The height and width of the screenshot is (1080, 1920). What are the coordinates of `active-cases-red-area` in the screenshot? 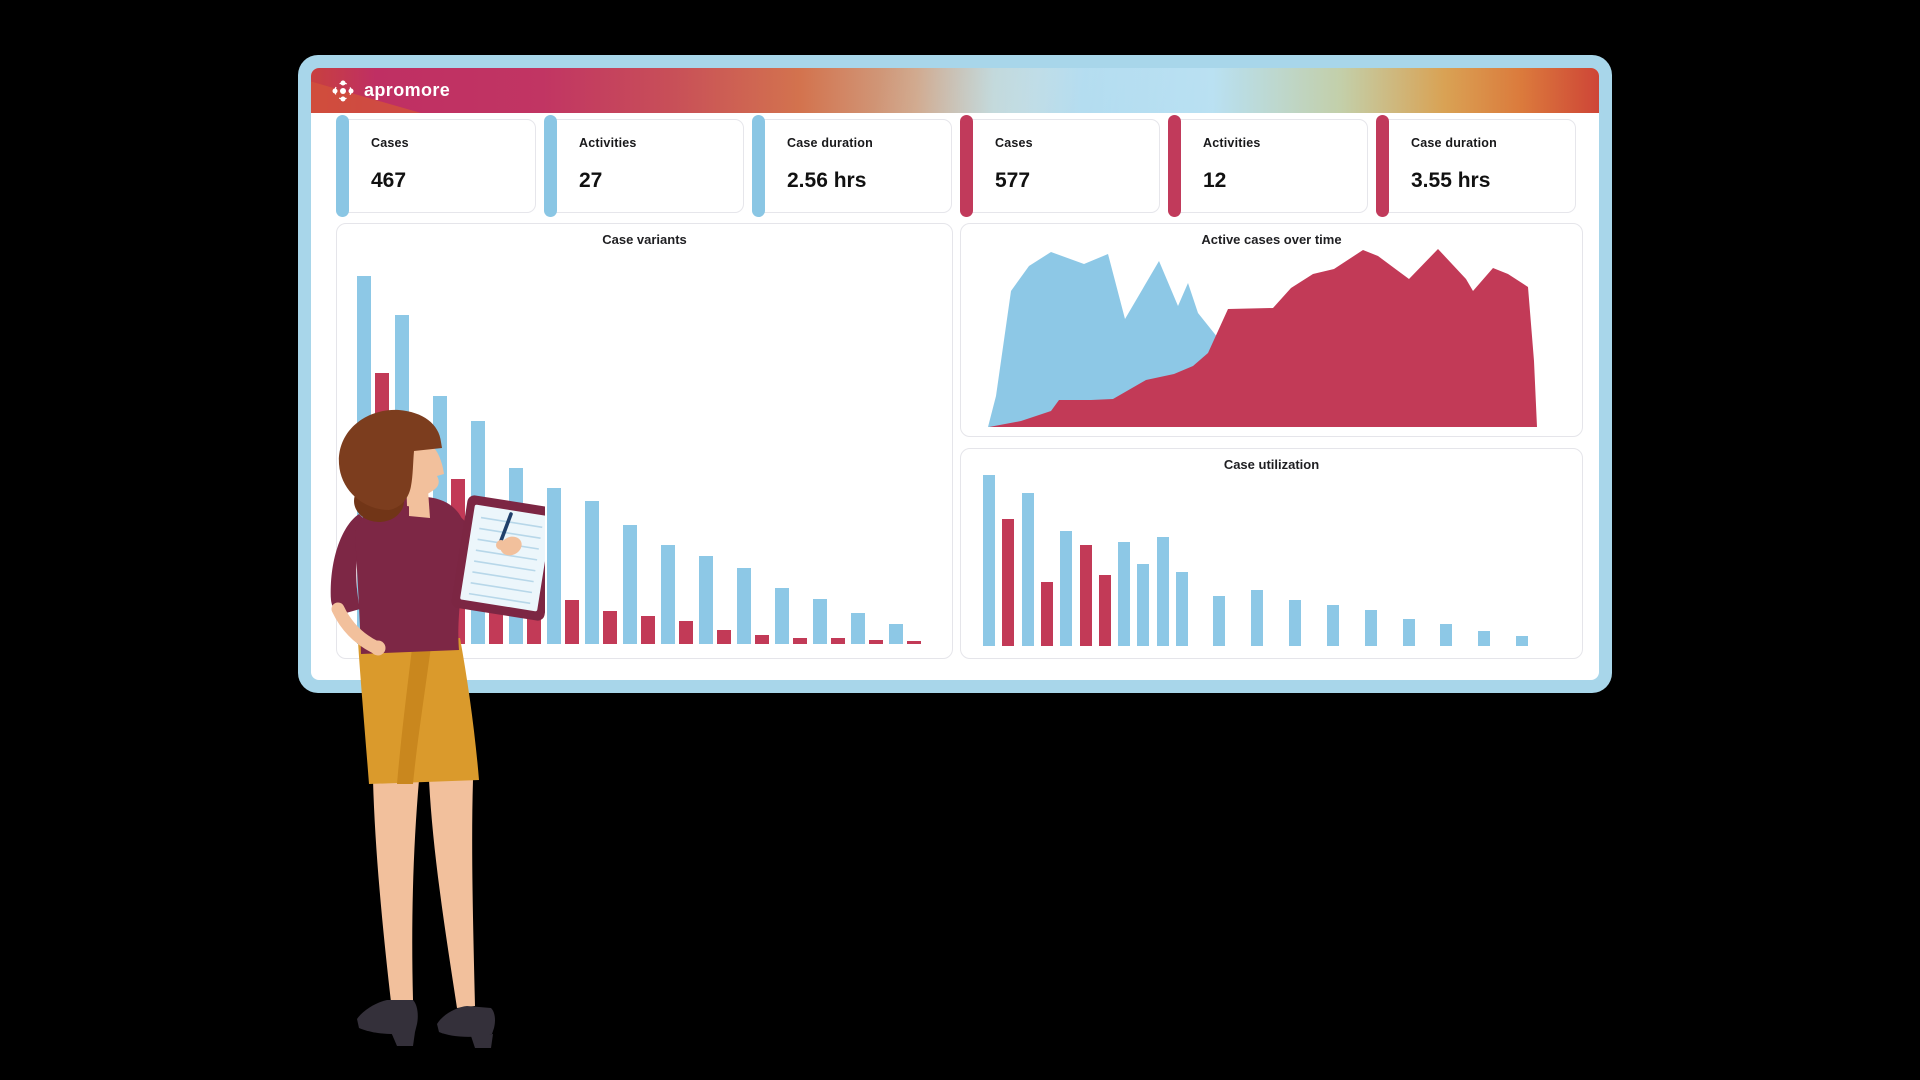 It's located at (1263, 338).